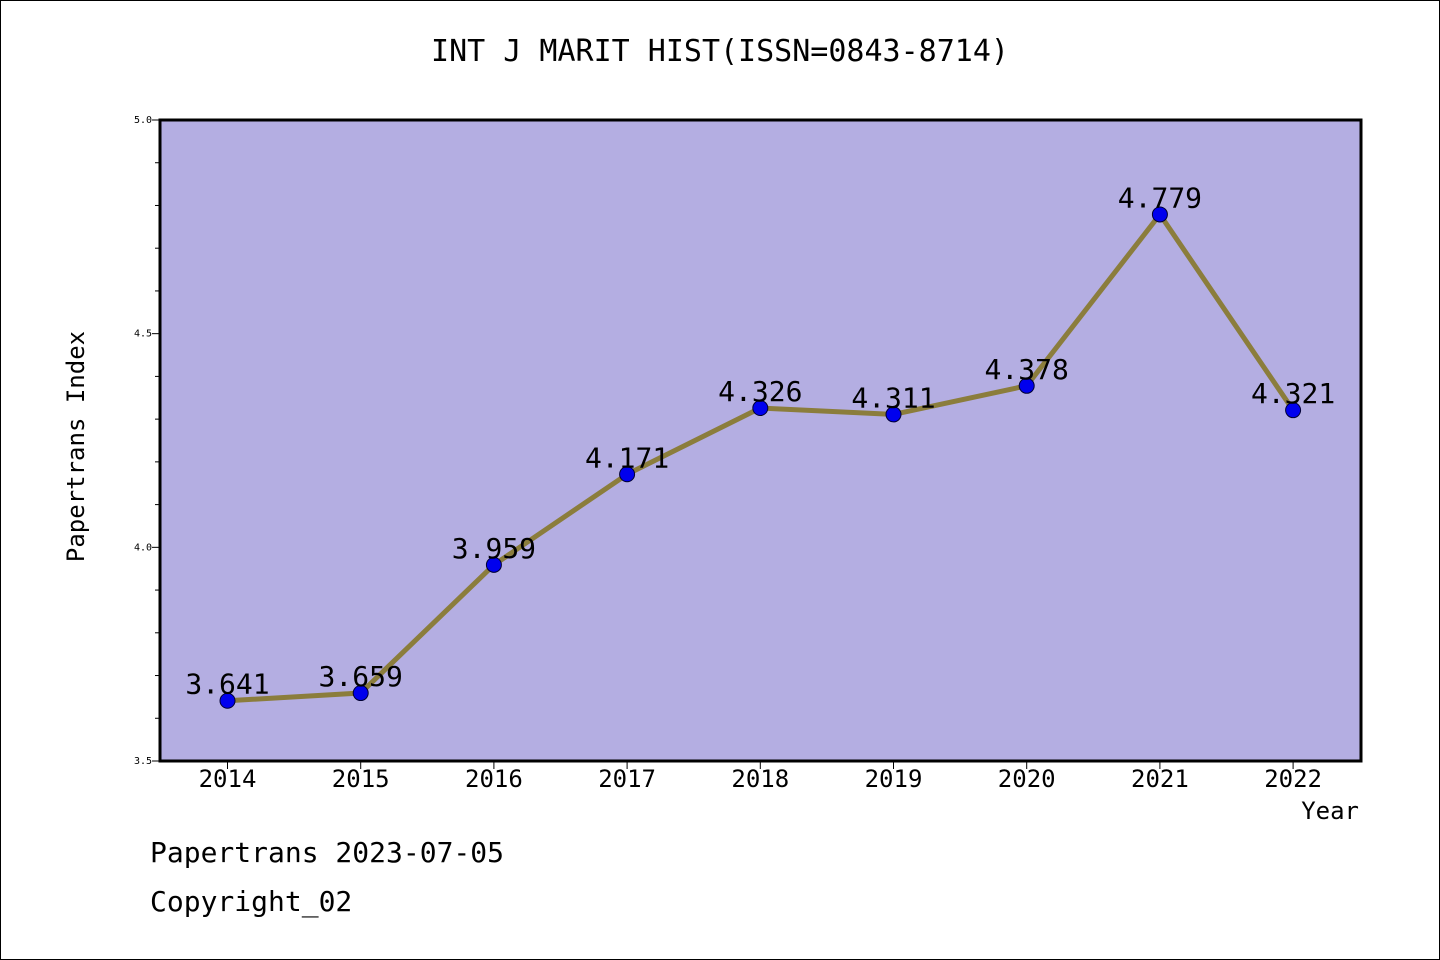  Describe the element at coordinates (627, 457) in the screenshot. I see `data-label: 4.171` at that location.